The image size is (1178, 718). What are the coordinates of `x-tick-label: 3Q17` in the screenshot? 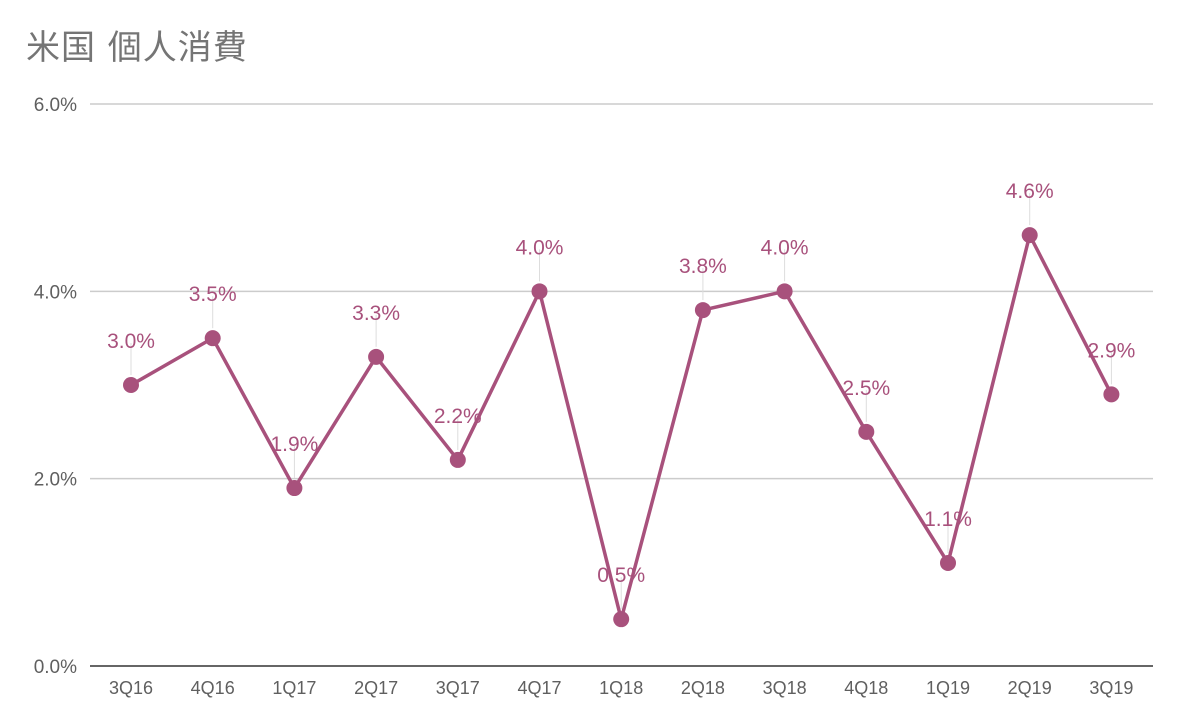 It's located at (458, 688).